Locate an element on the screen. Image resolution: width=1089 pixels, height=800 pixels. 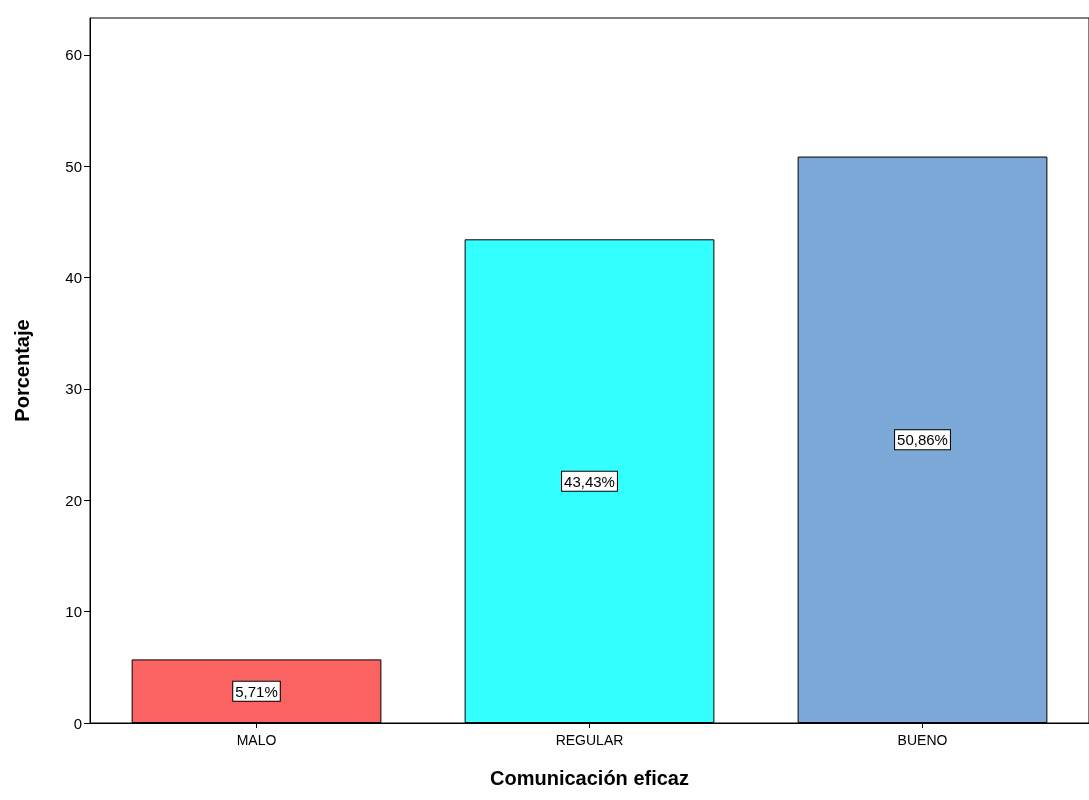
y-tick-label: 0 is located at coordinates (77, 723).